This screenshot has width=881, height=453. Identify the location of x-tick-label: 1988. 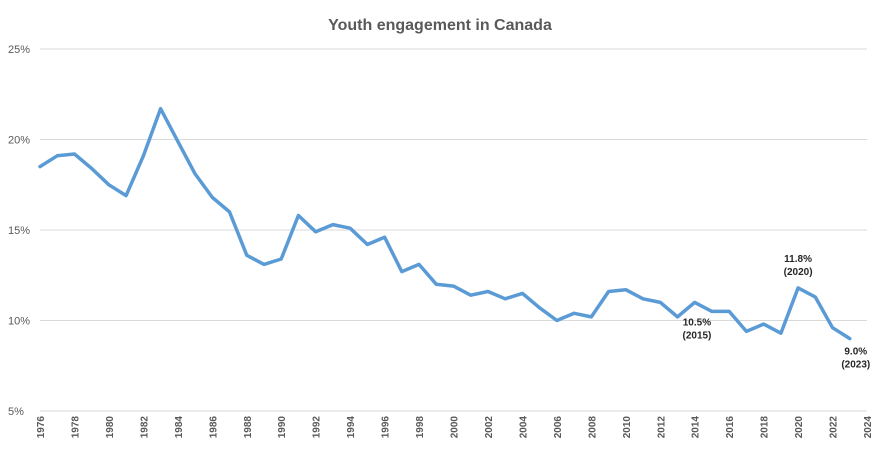
(248, 427).